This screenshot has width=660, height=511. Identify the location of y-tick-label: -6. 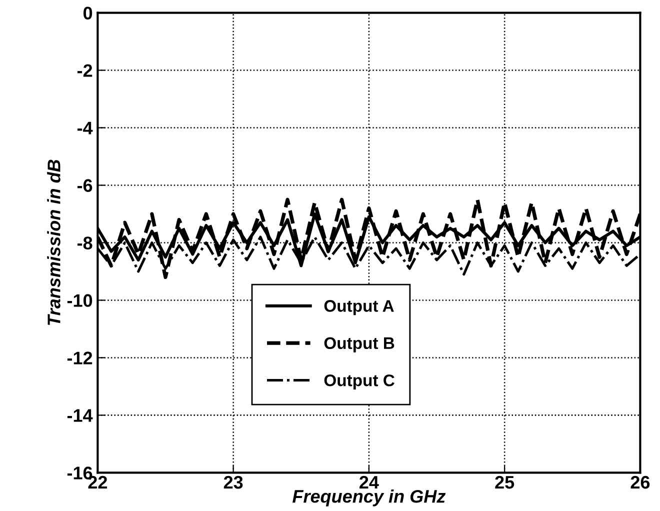
(84, 185).